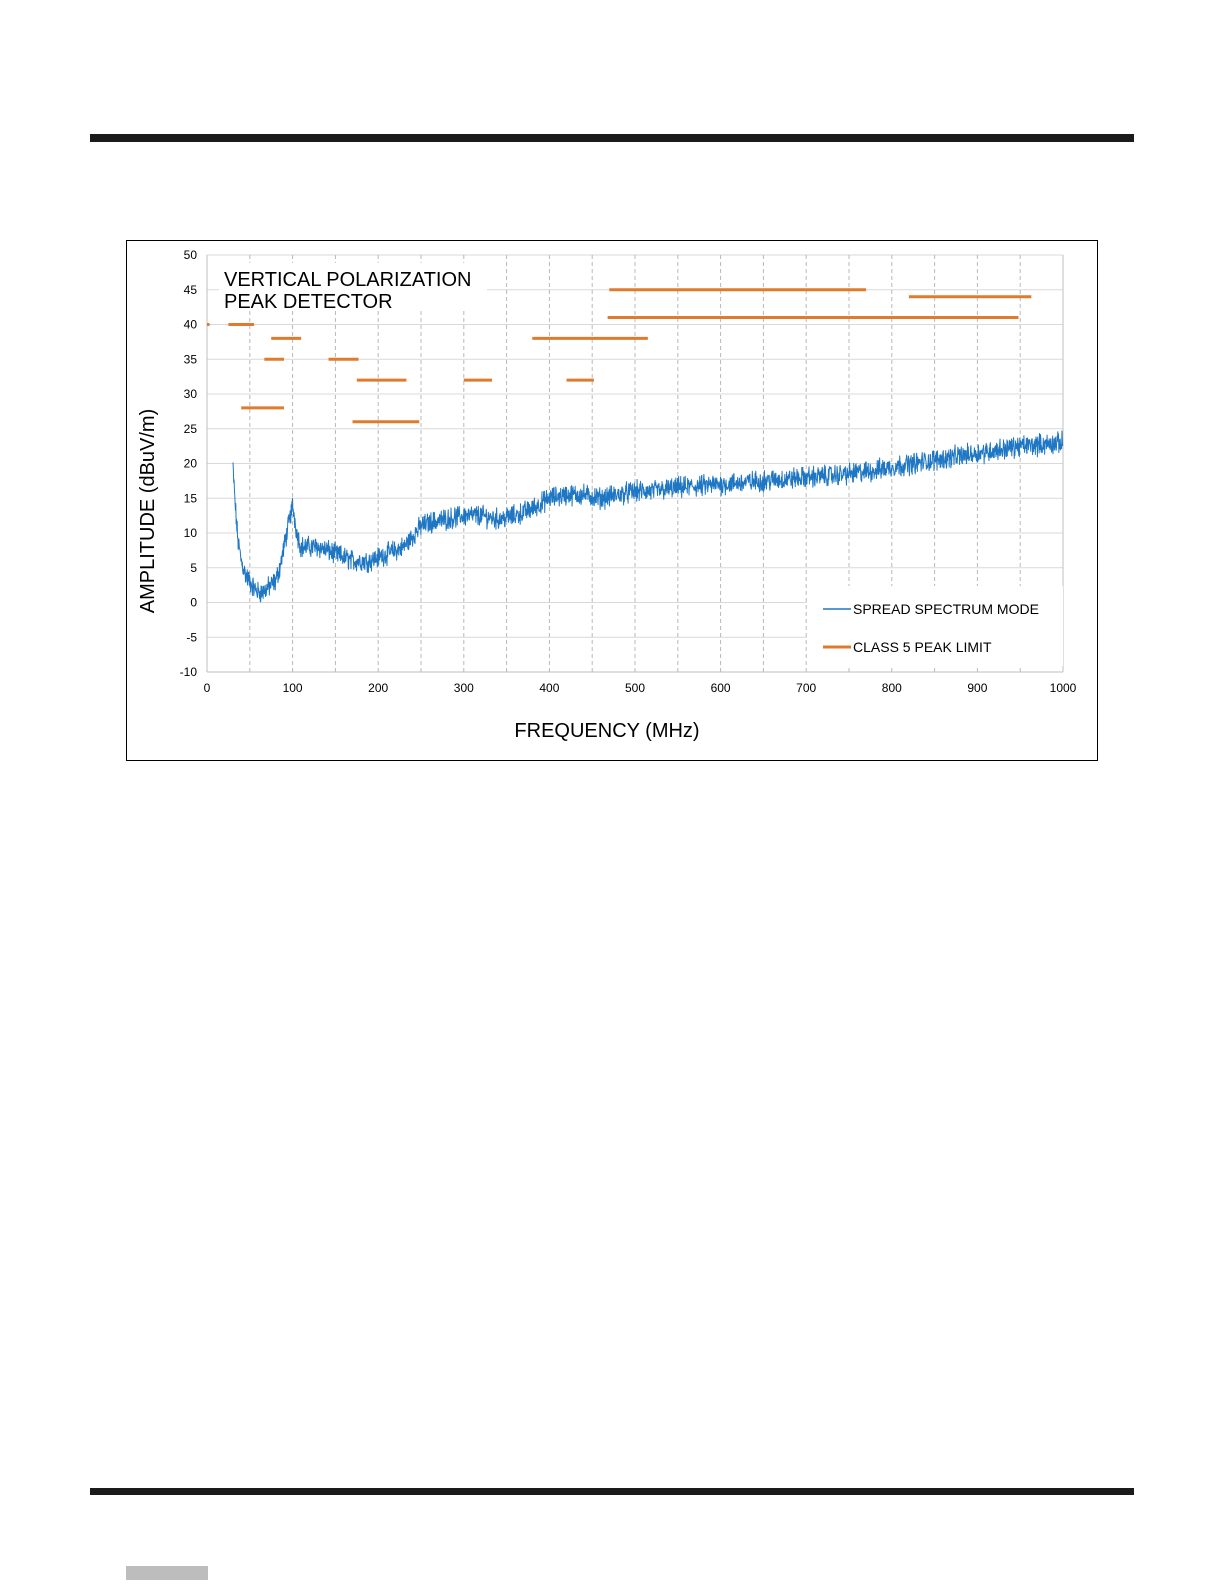 This screenshot has height=1585, width=1225. Describe the element at coordinates (612, 1491) in the screenshot. I see `footer-rule` at that location.